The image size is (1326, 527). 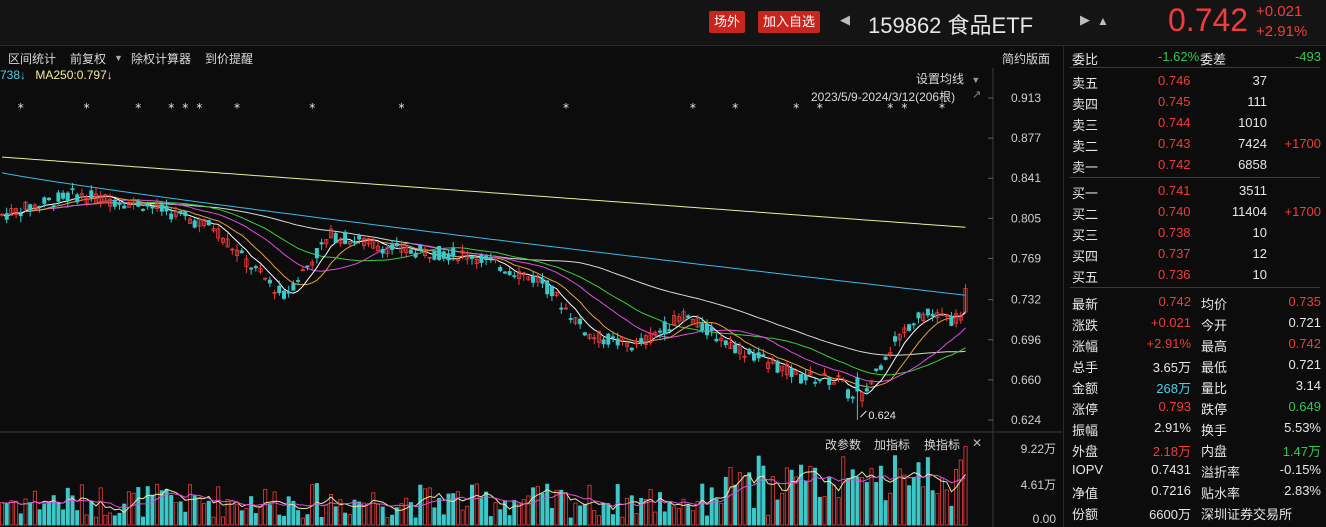 What do you see at coordinates (1085, 19) in the screenshot?
I see `next-stock-icon: ▶` at bounding box center [1085, 19].